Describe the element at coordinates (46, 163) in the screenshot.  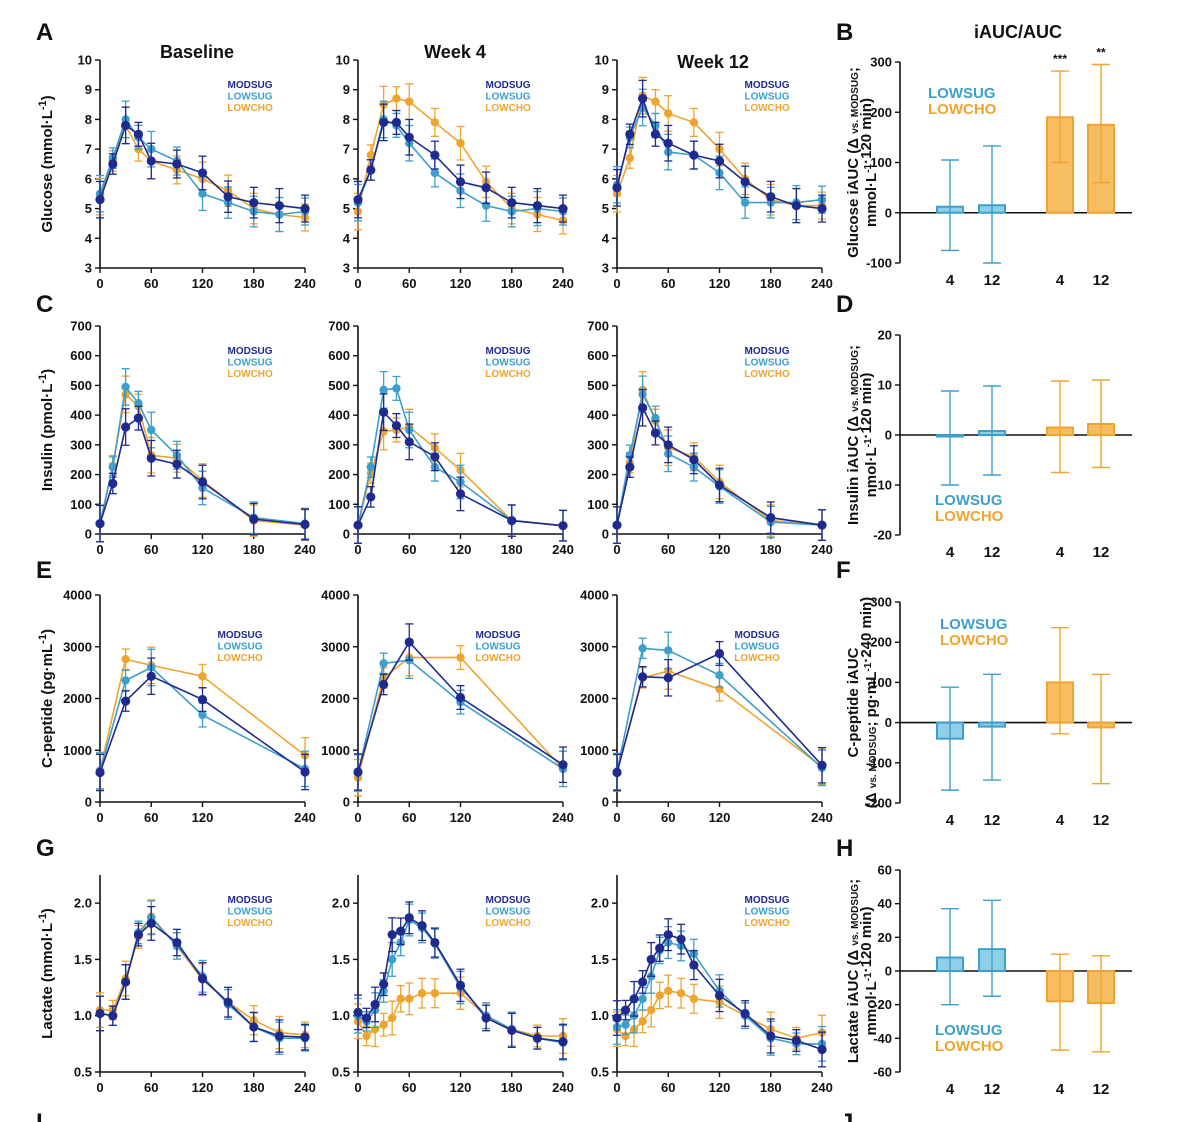
I see `y-axis-label: Glucose (mmol·L-1)` at that location.